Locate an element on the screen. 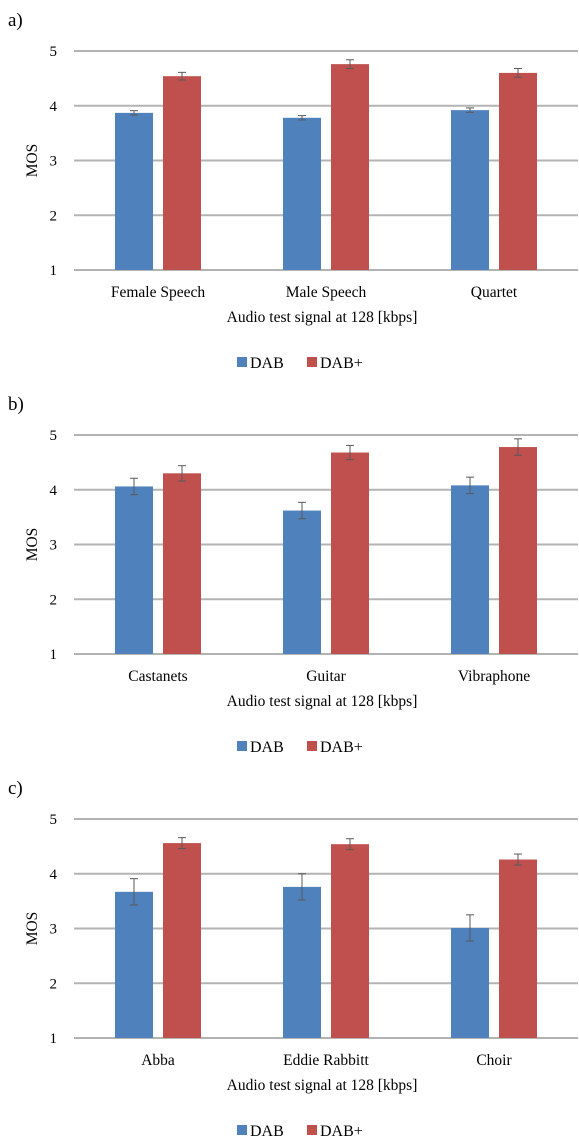  x-tick-label: Quartet is located at coordinates (494, 292).